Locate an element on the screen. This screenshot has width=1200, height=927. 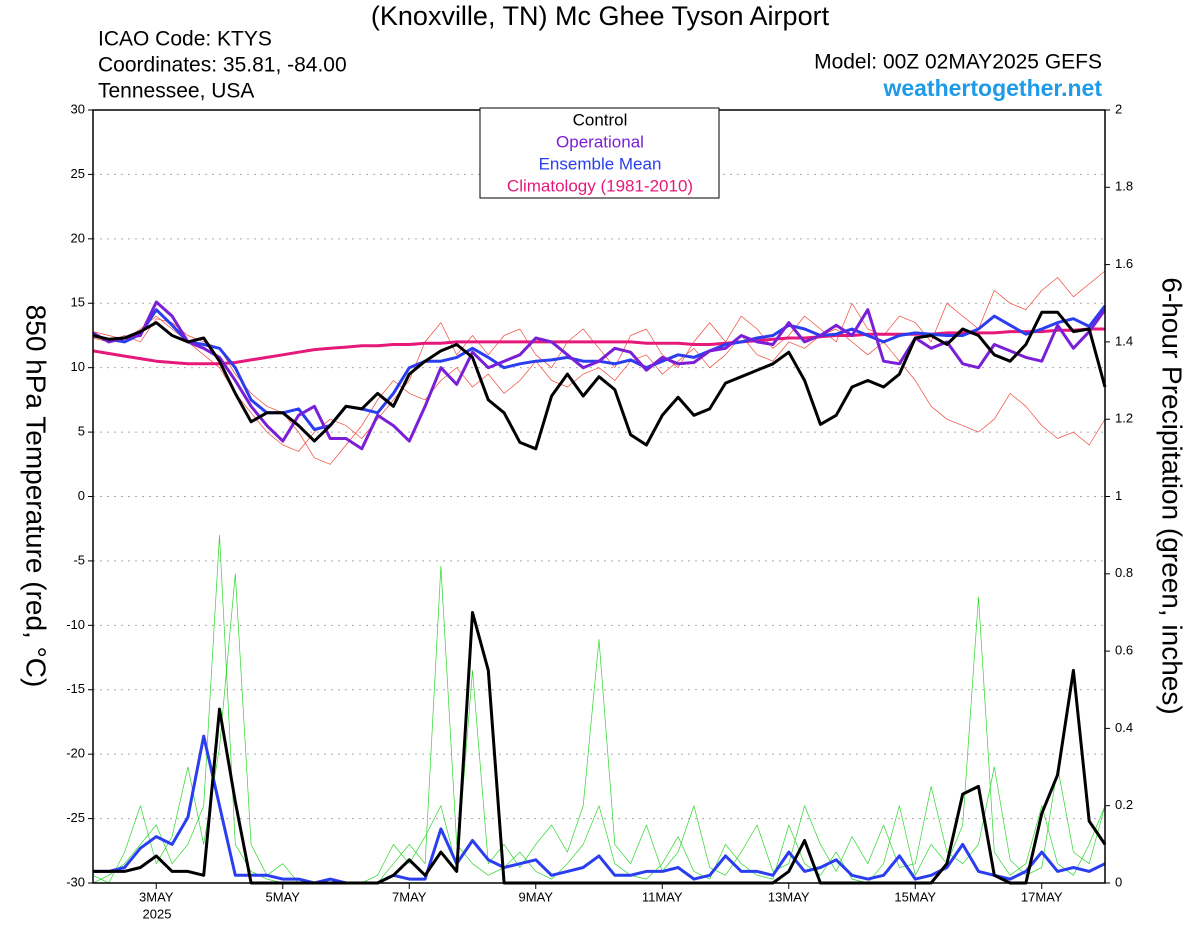
station-line: ICAO Code: KTYS is located at coordinates (185, 39).